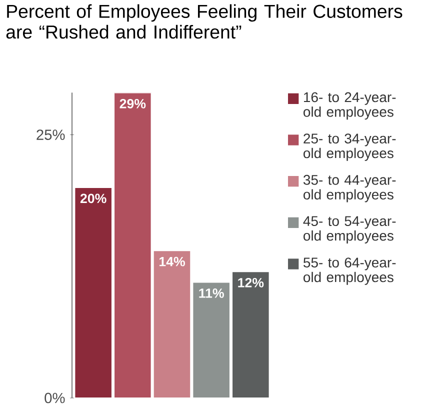  I want to click on data-label: 12%, so click(251, 283).